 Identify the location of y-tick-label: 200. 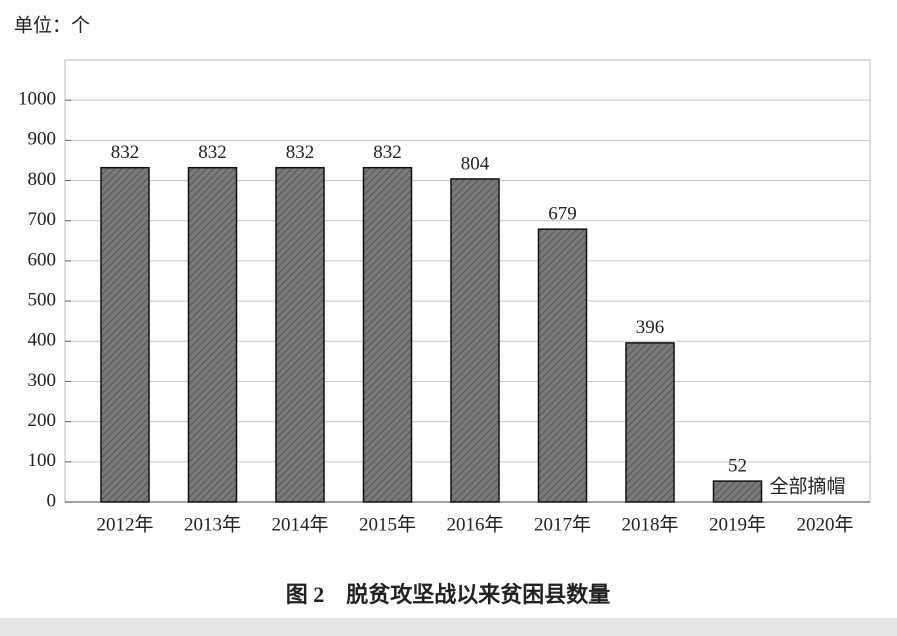
(42, 420).